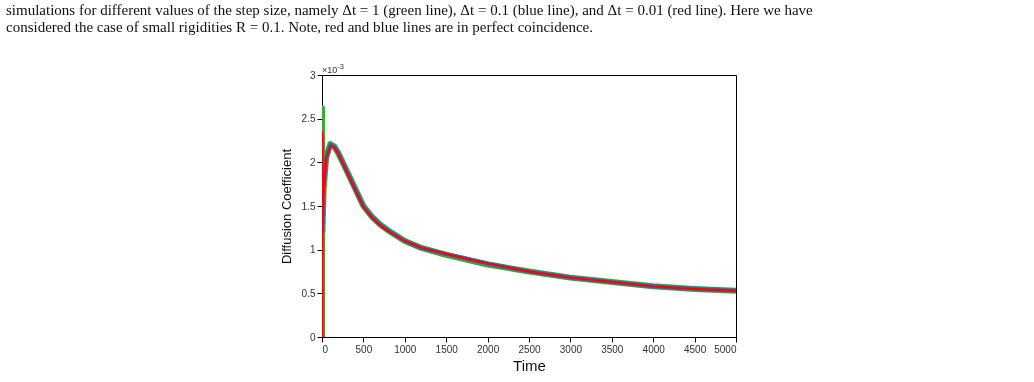 The height and width of the screenshot is (382, 1034). Describe the element at coordinates (725, 349) in the screenshot. I see `x-tick-label: 5000` at that location.